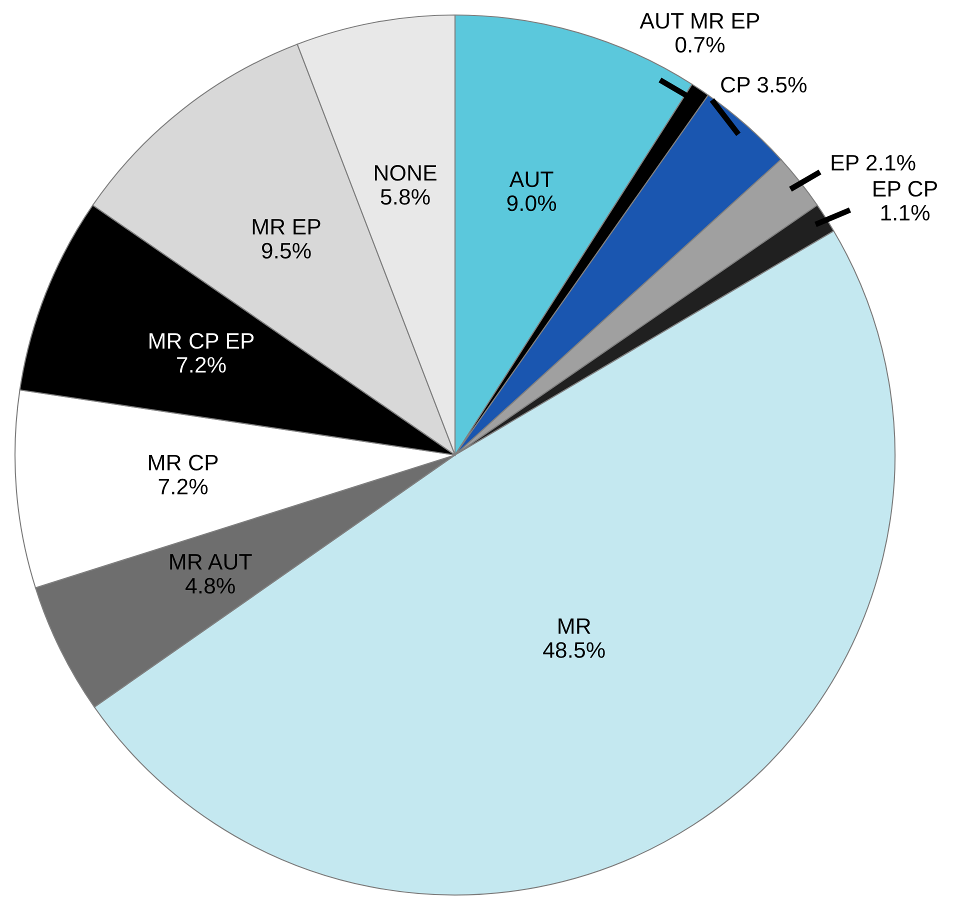 The image size is (968, 915). What do you see at coordinates (905, 188) in the screenshot?
I see `slice-label: EP CP` at bounding box center [905, 188].